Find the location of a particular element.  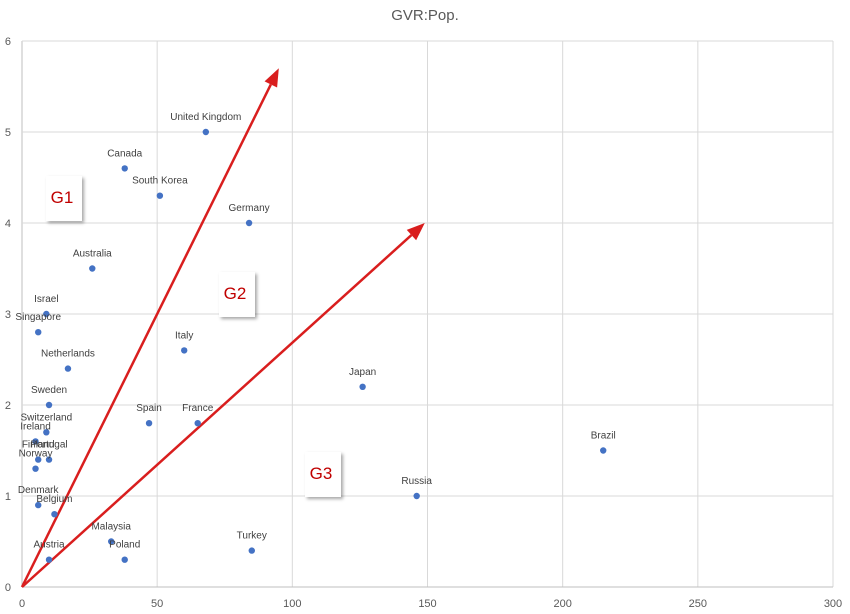

annotation-label: G2 is located at coordinates (235, 293).